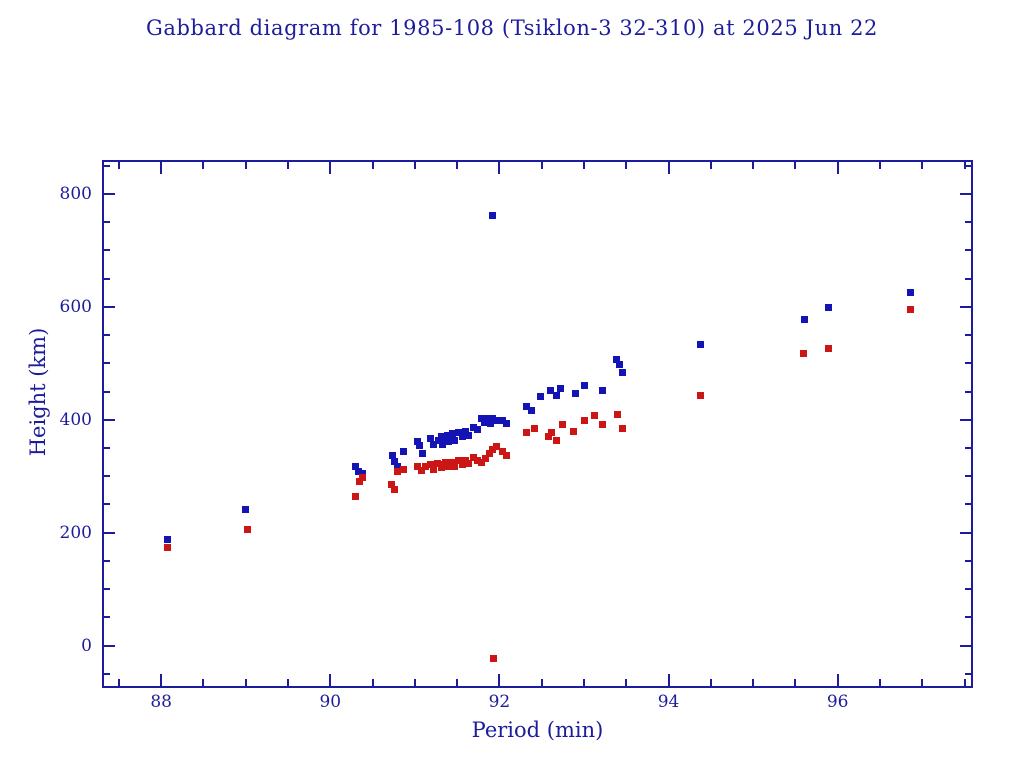  I want to click on y-axis-title: Height (km), so click(38, 392).